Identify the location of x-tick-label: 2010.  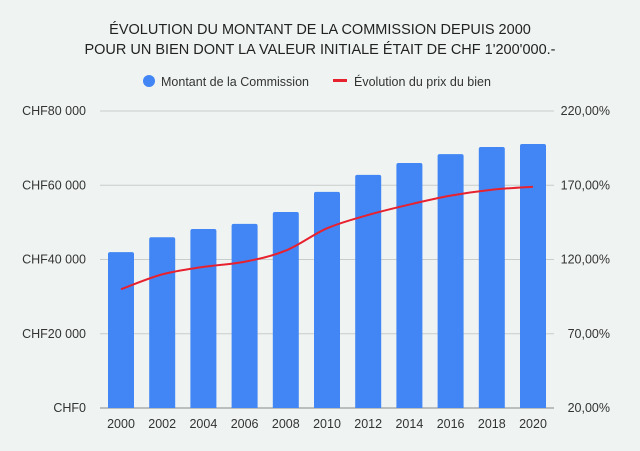
(327, 424).